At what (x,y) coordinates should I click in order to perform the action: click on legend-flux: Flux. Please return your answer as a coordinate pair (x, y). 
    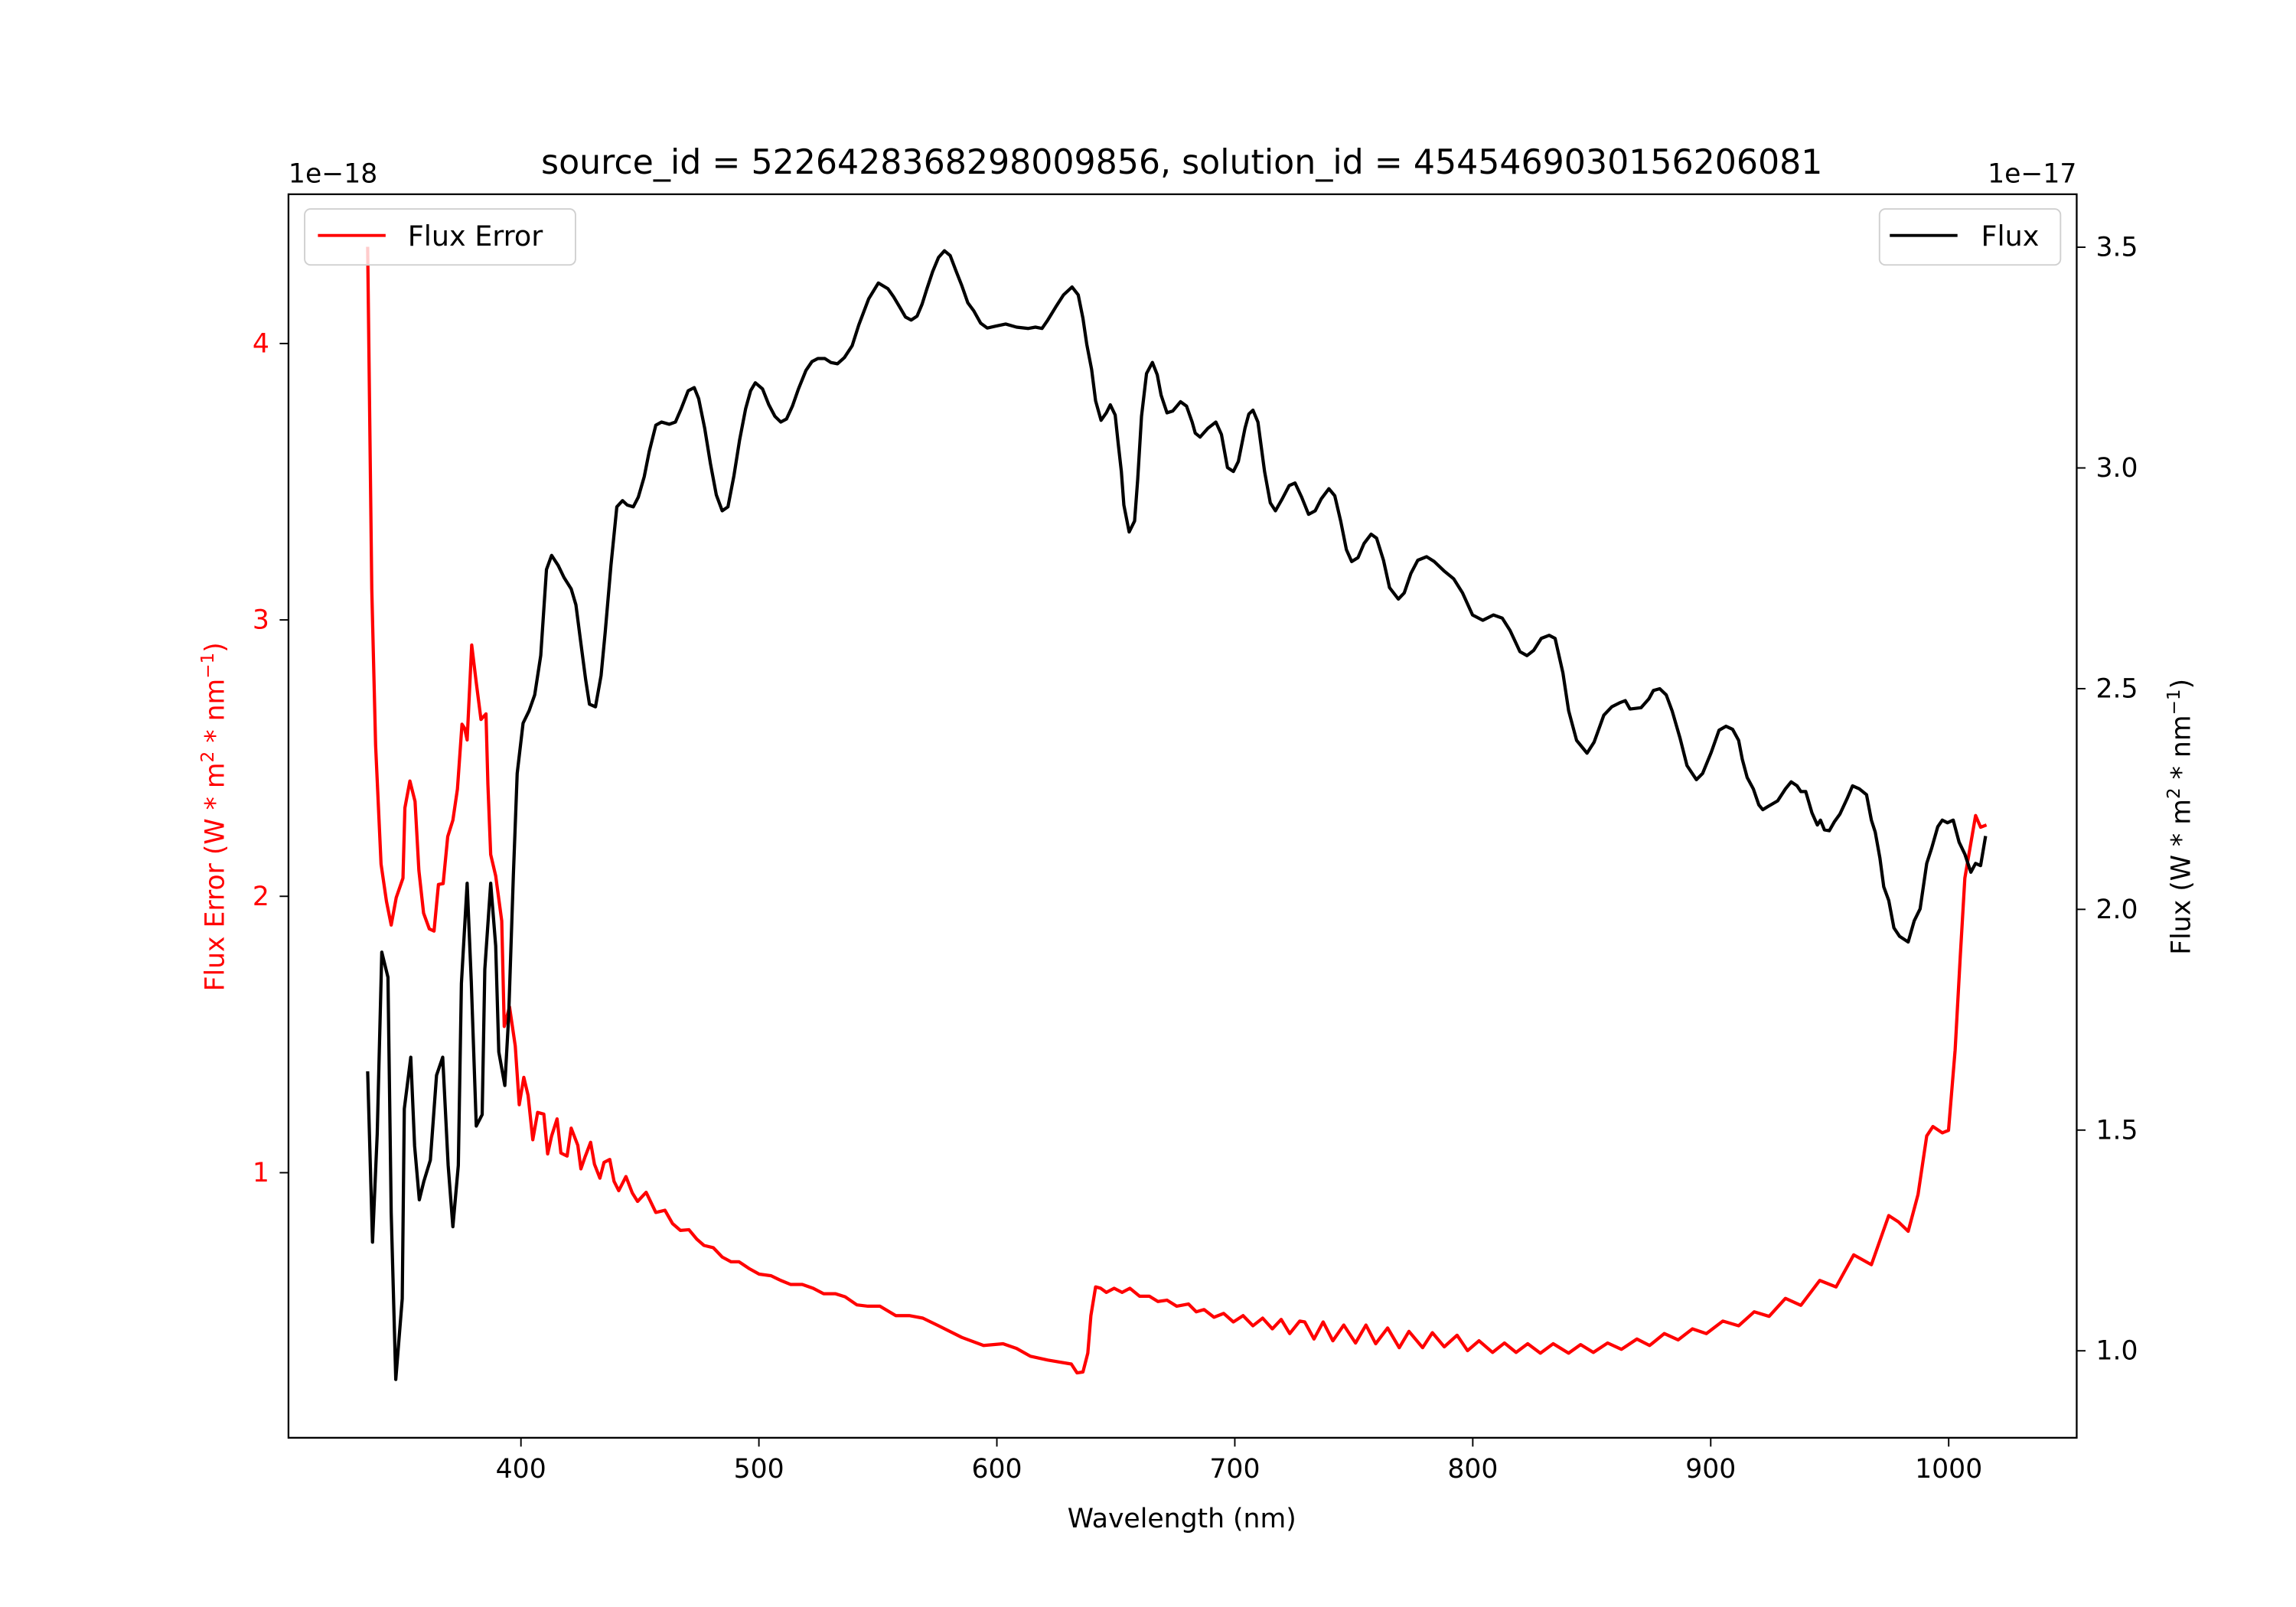
    Looking at the image, I should click on (1970, 237).